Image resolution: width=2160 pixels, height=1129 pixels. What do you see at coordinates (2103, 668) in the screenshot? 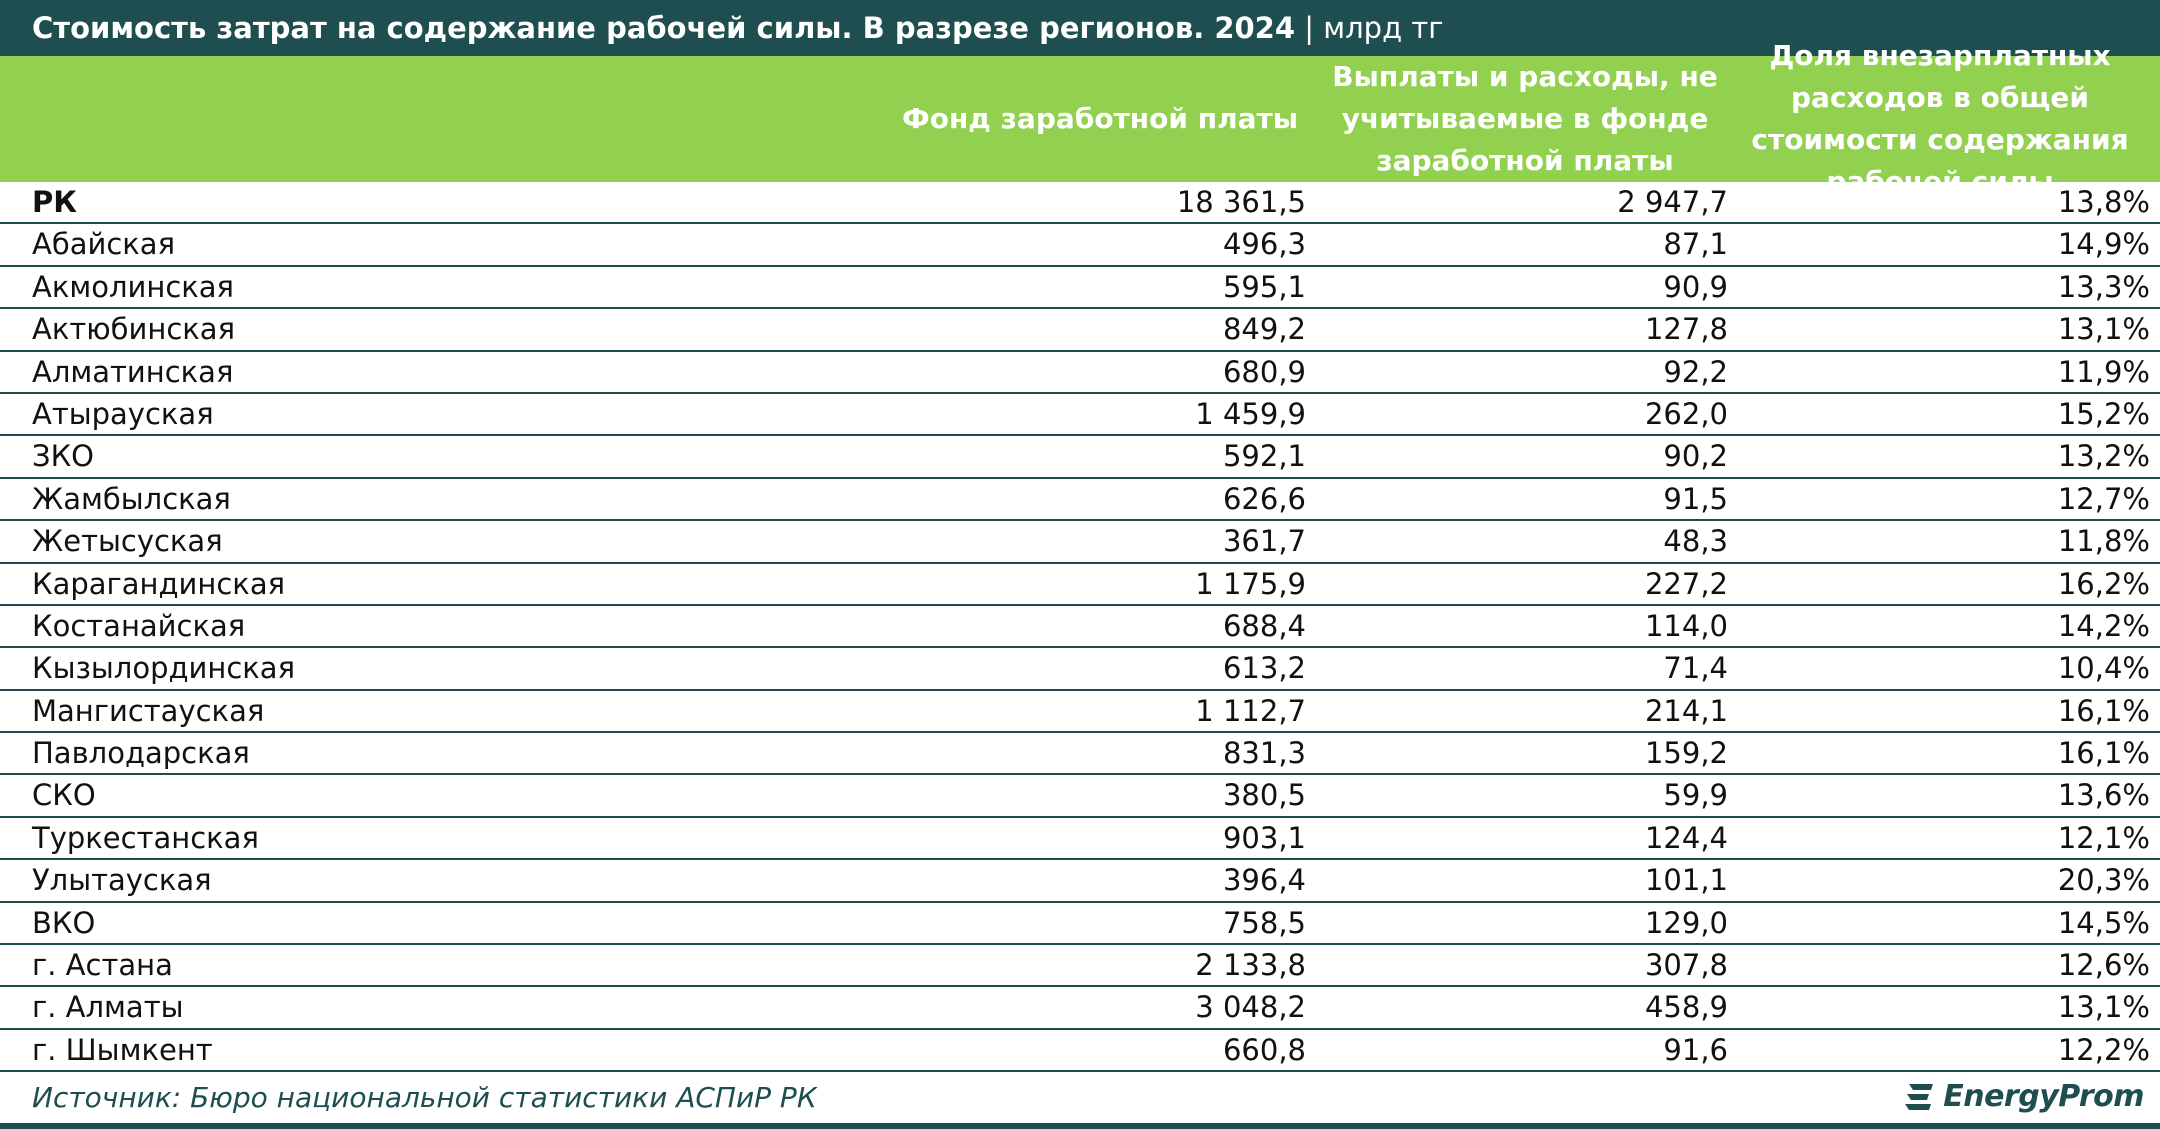
I see `share-cell: 10,4%` at bounding box center [2103, 668].